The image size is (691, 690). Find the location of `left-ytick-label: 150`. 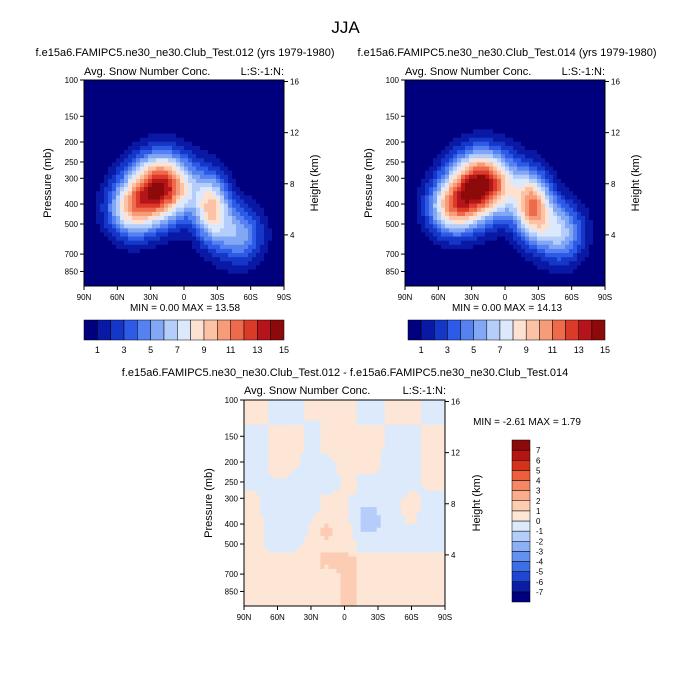

left-ytick-label: 150 is located at coordinates (72, 116).